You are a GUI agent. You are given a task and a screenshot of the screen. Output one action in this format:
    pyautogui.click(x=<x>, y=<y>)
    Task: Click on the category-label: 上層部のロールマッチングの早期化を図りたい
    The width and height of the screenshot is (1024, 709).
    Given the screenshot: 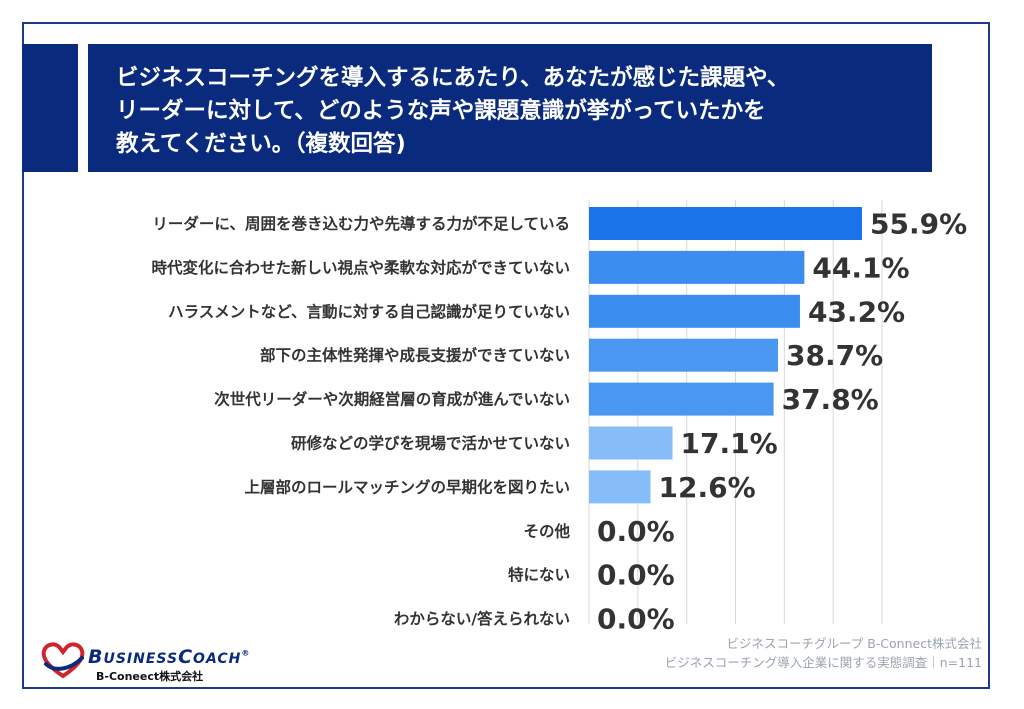 What is the action you would take?
    pyautogui.click(x=407, y=486)
    